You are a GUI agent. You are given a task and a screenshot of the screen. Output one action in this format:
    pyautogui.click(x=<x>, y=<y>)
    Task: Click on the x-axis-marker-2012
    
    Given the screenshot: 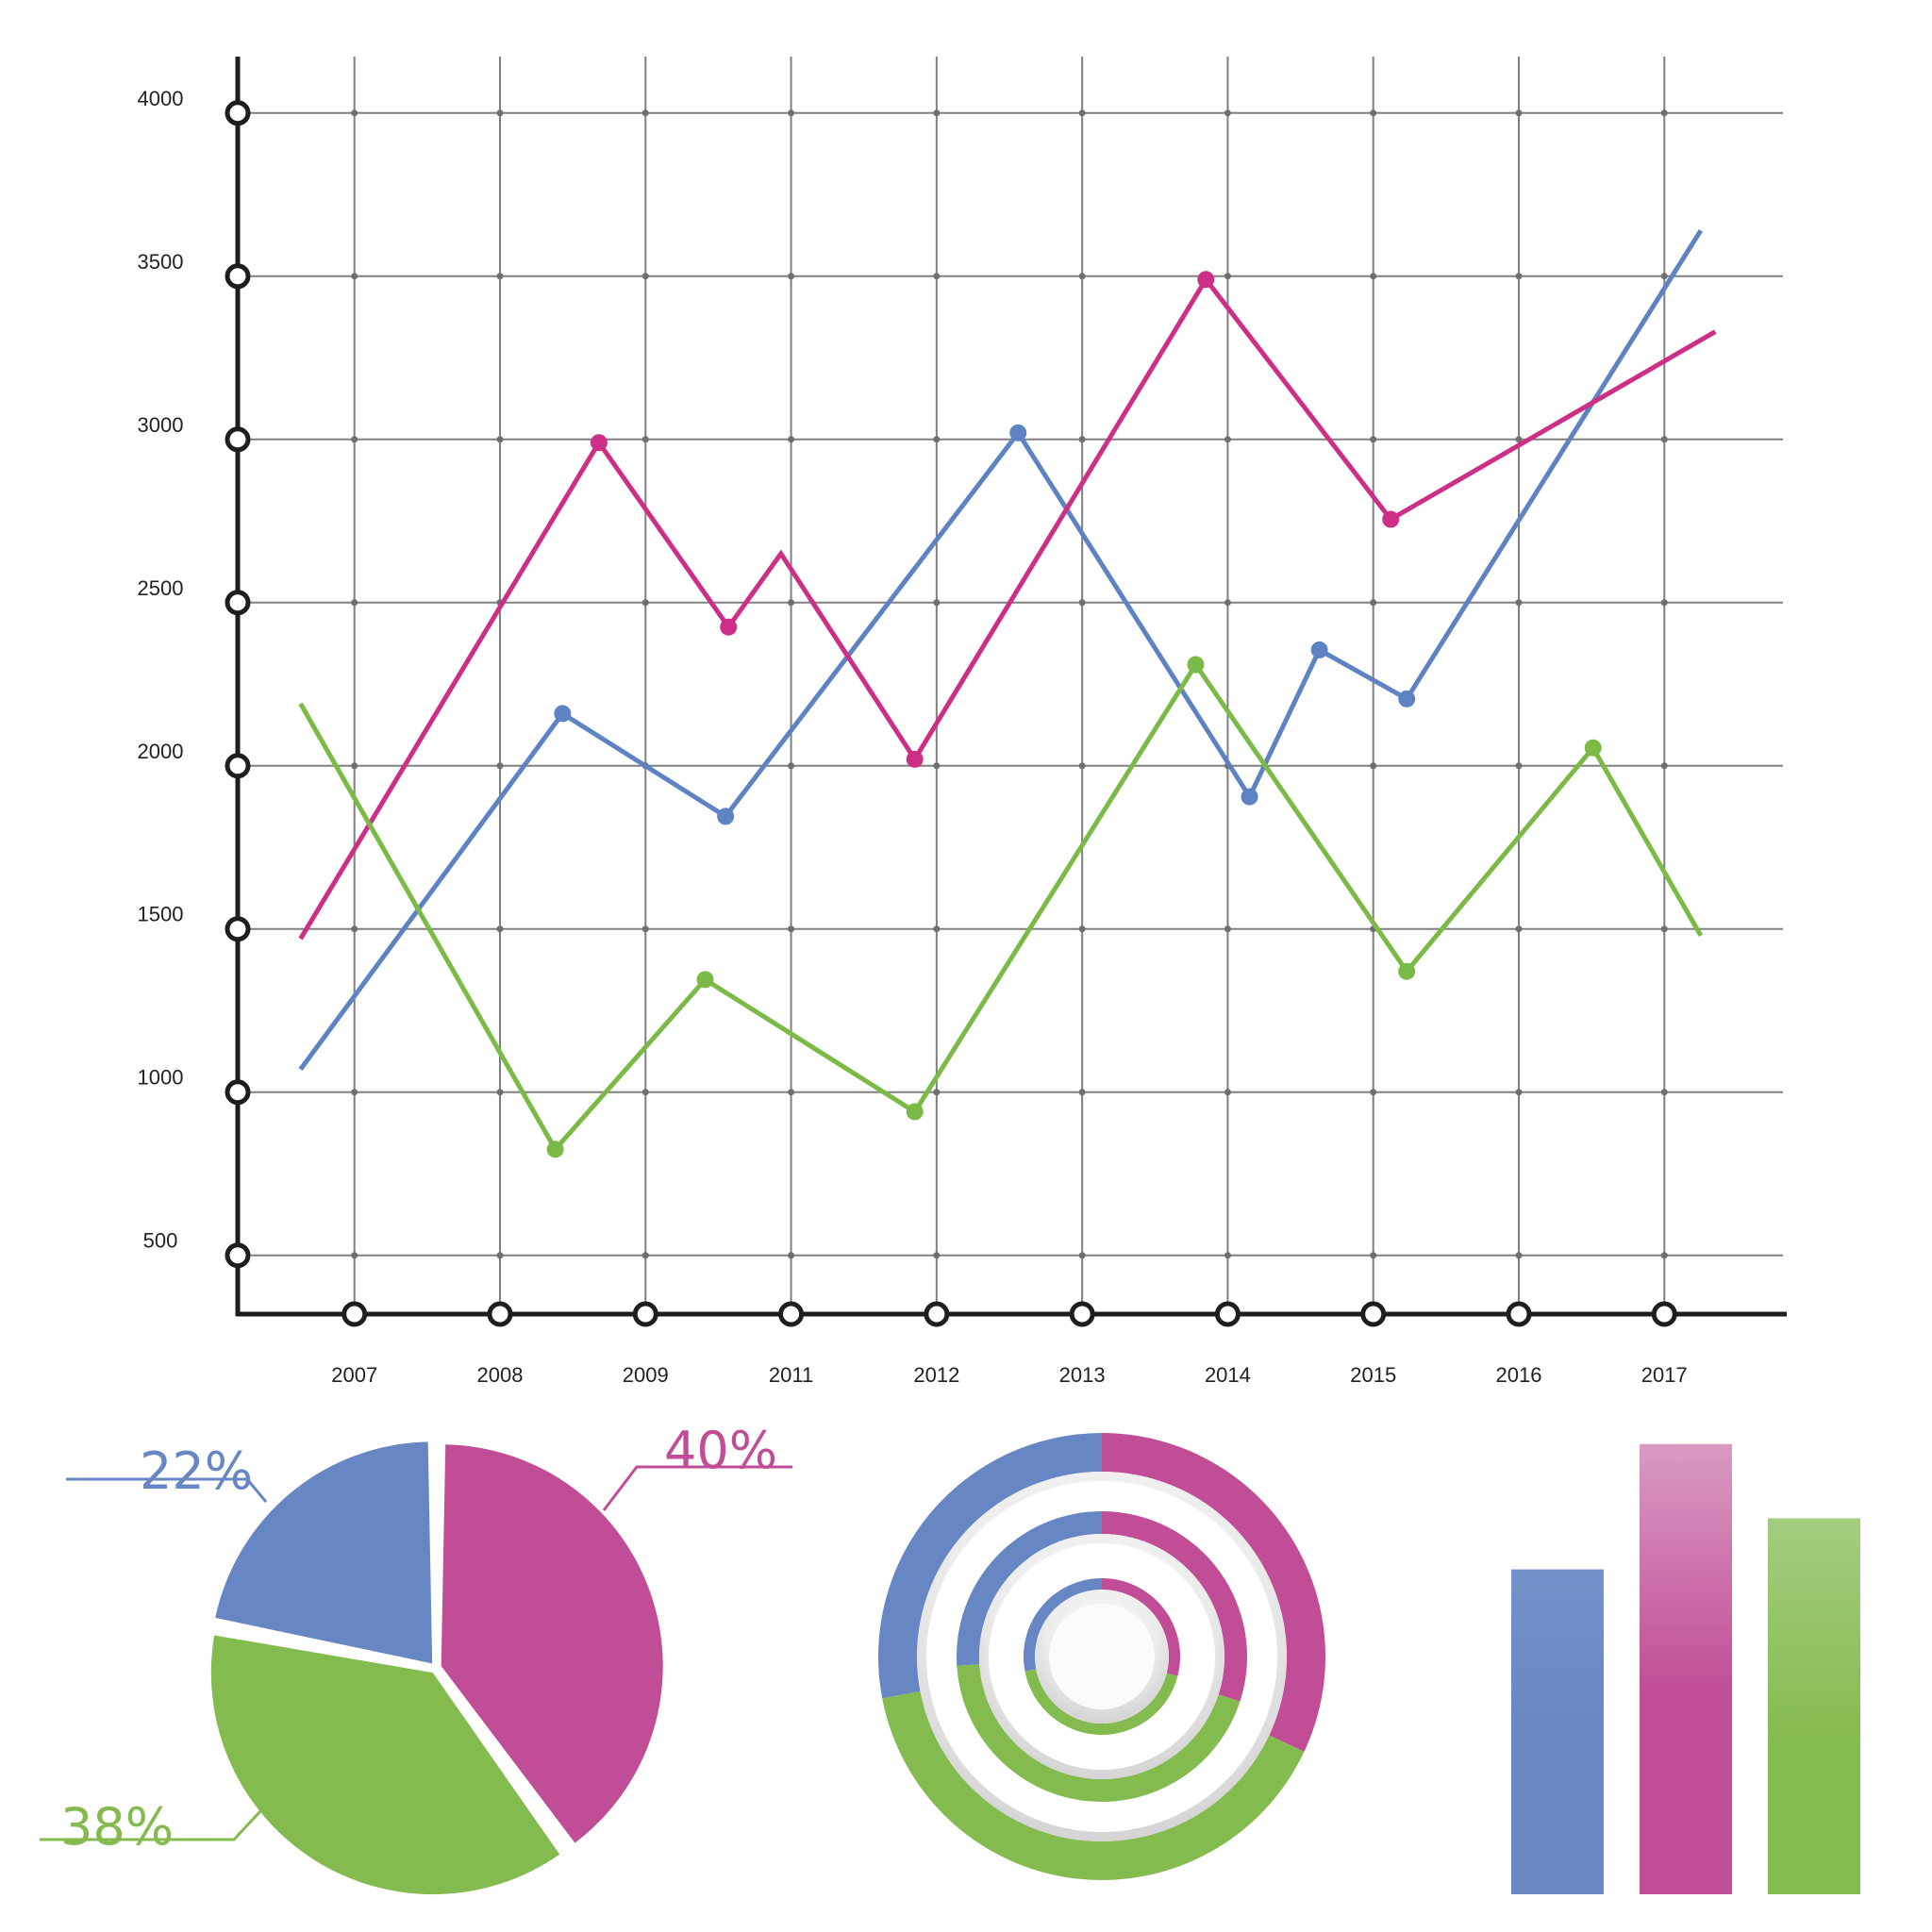 What is the action you would take?
    pyautogui.click(x=937, y=1314)
    